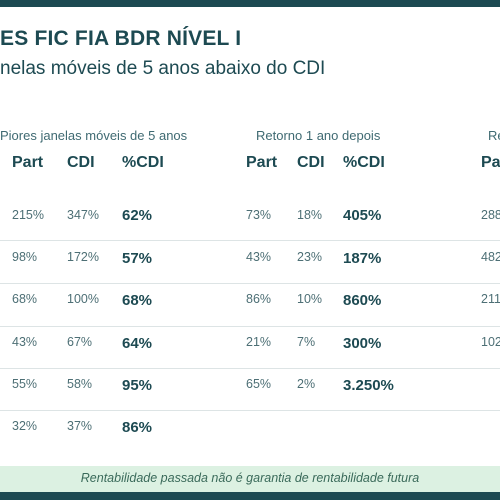  What do you see at coordinates (318, 135) in the screenshot?
I see `group-title-return-1-year: Retorno 1 ano depois` at bounding box center [318, 135].